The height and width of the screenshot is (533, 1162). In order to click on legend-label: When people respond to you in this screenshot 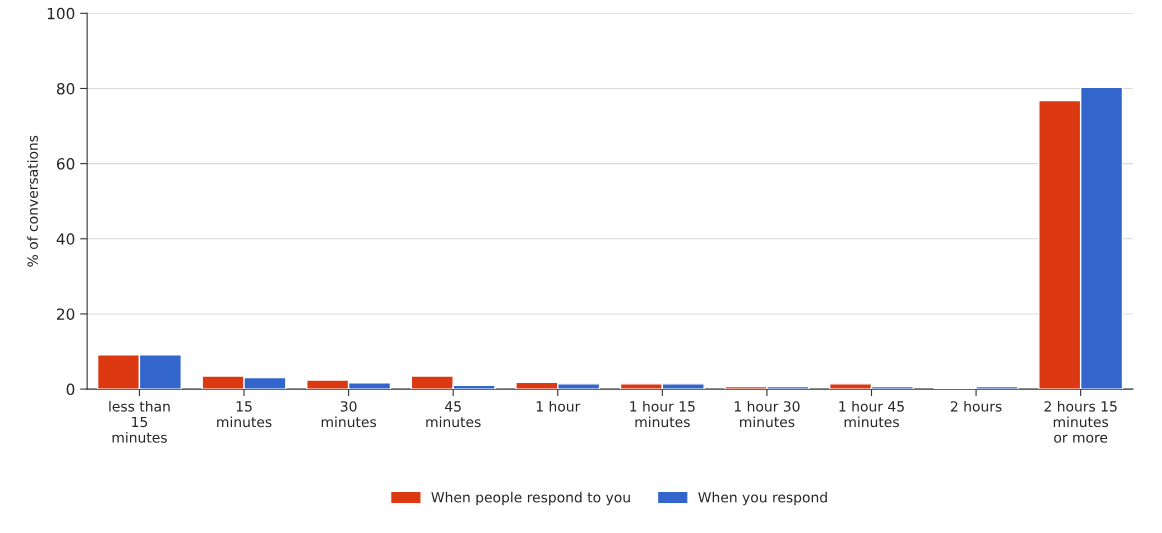, I will do `click(530, 498)`.